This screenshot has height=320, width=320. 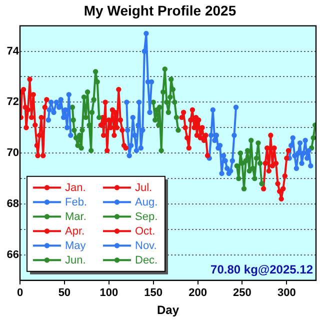 What do you see at coordinates (64, 293) in the screenshot?
I see `x-tick-label: 50` at bounding box center [64, 293].